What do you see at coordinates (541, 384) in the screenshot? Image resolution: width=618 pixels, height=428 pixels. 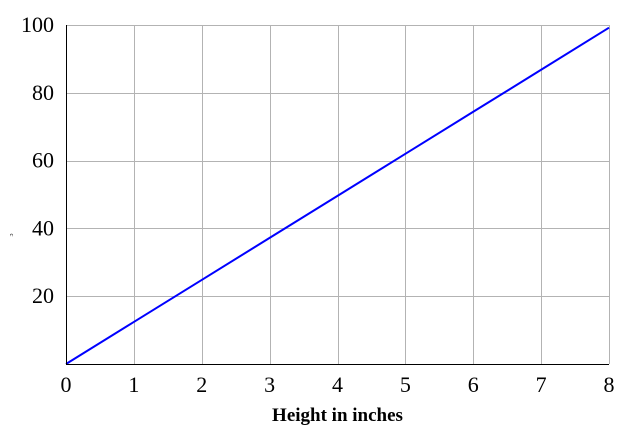 I see `x-tick-label: 7` at bounding box center [541, 384].